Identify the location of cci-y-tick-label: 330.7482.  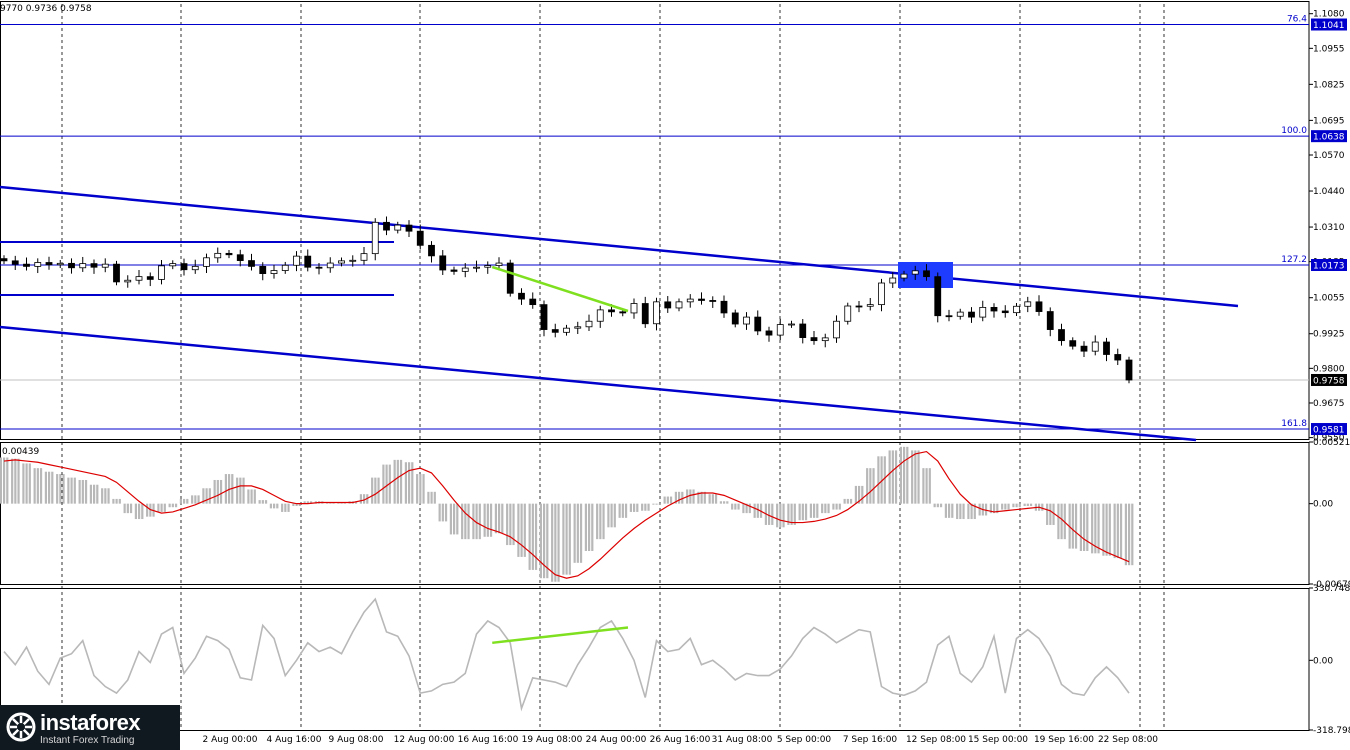
(1331, 589).